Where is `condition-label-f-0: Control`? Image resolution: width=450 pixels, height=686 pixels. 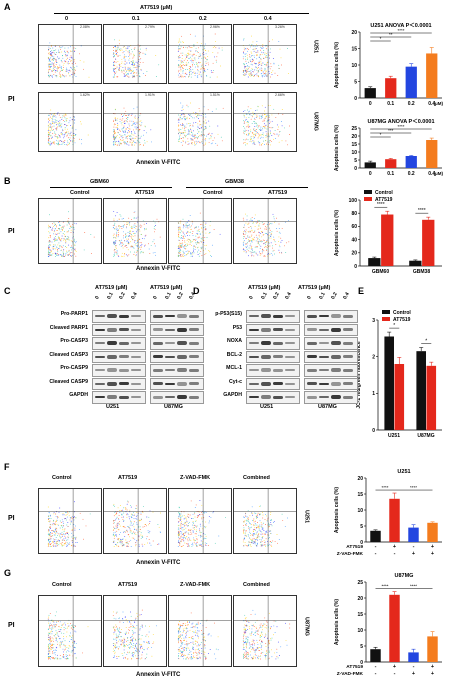
condition-label-f-0: Control is located at coordinates (62, 478).